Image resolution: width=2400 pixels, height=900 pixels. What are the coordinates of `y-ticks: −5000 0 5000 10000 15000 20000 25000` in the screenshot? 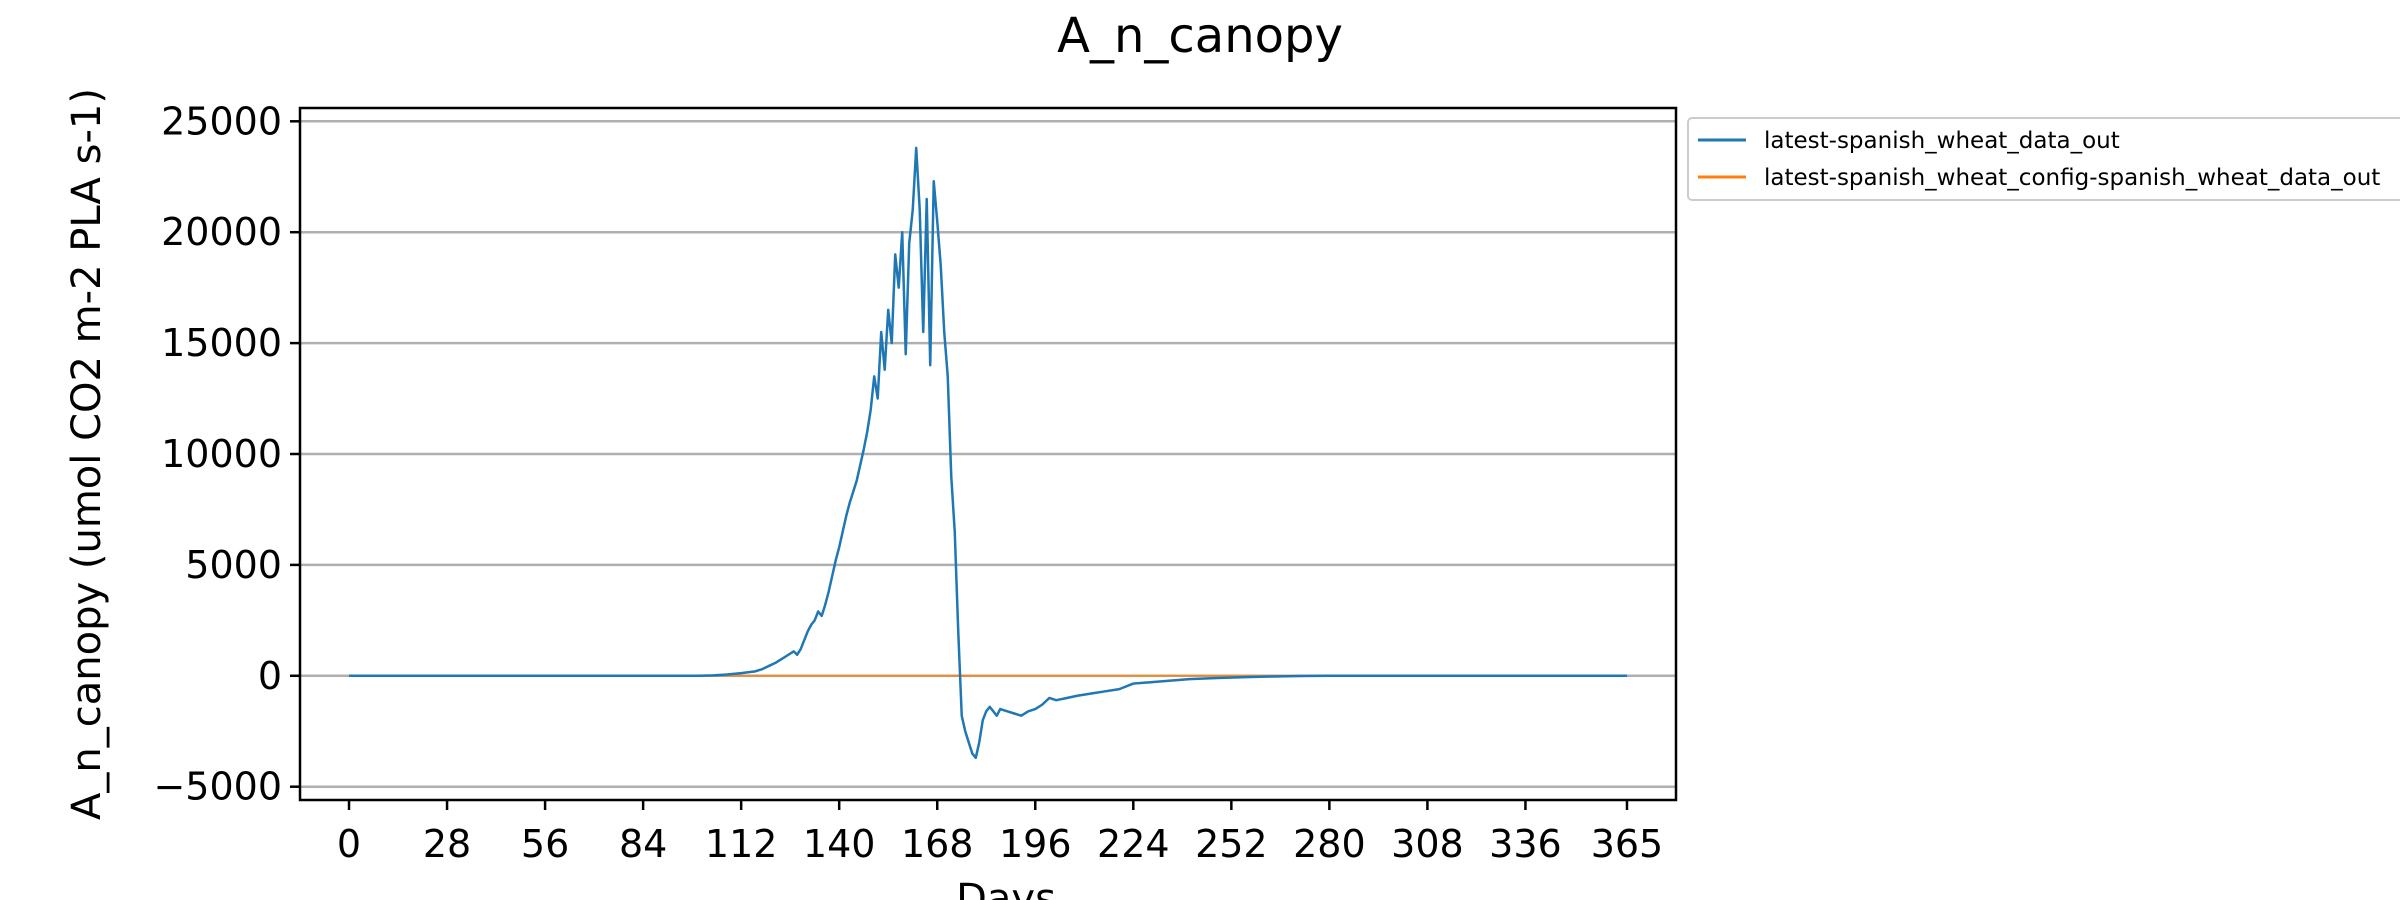 It's located at (226, 454).